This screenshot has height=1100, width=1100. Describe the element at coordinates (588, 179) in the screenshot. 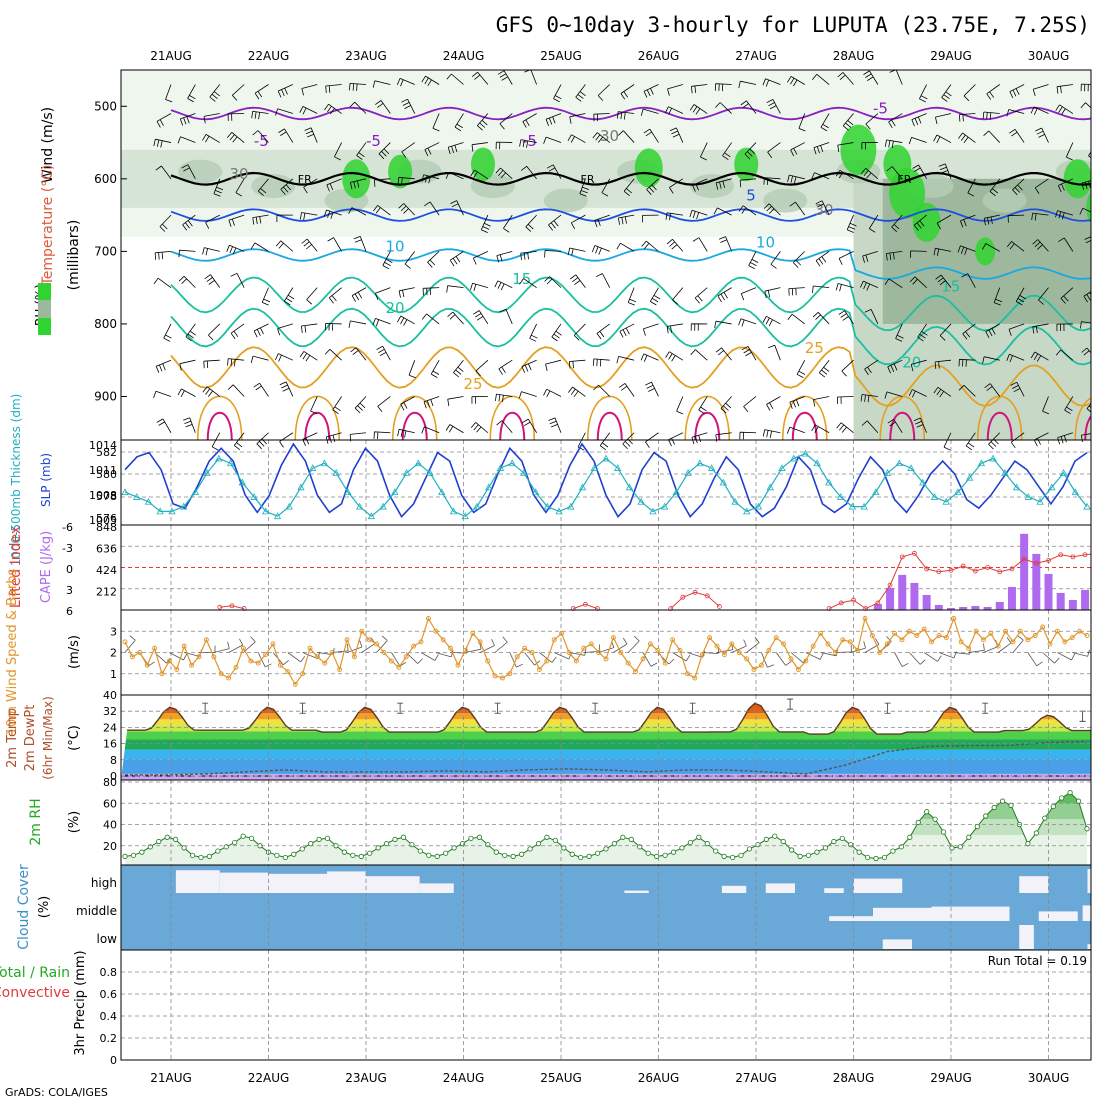

I see `freezing-level-label: FR` at that location.